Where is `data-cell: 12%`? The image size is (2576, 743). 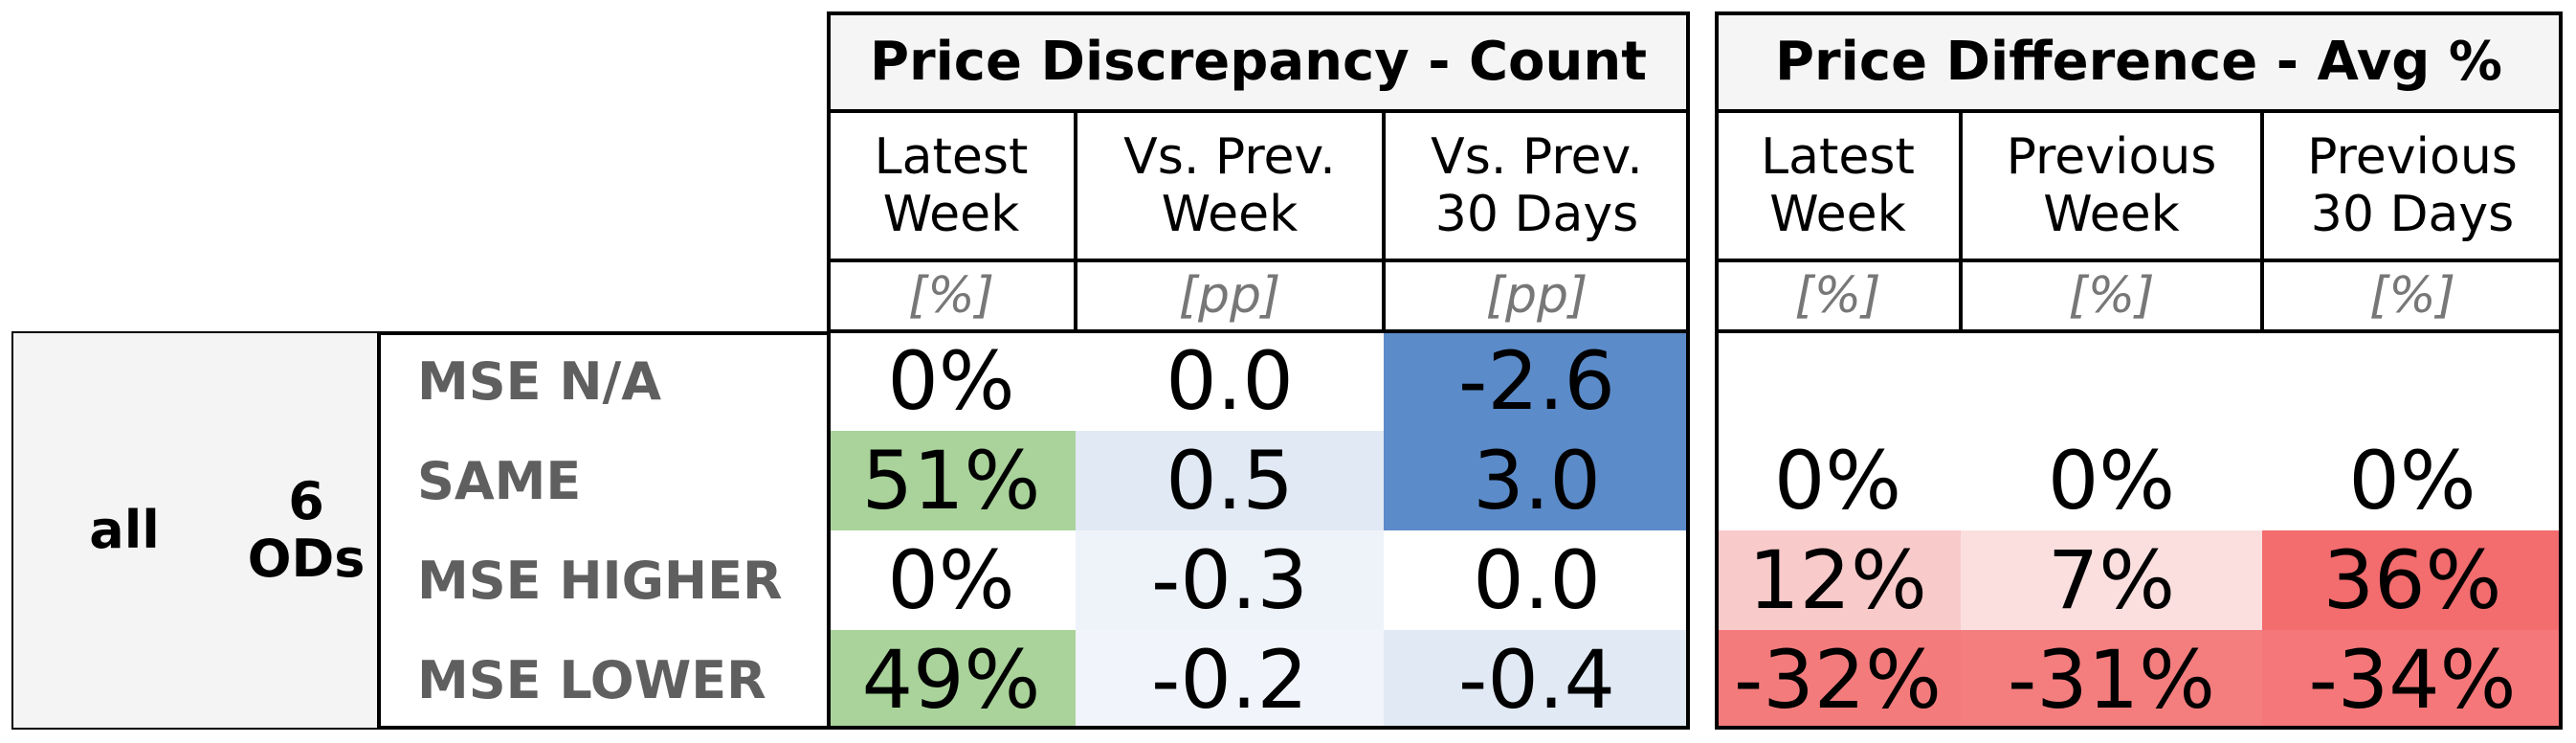
data-cell: 12% is located at coordinates (1838, 580).